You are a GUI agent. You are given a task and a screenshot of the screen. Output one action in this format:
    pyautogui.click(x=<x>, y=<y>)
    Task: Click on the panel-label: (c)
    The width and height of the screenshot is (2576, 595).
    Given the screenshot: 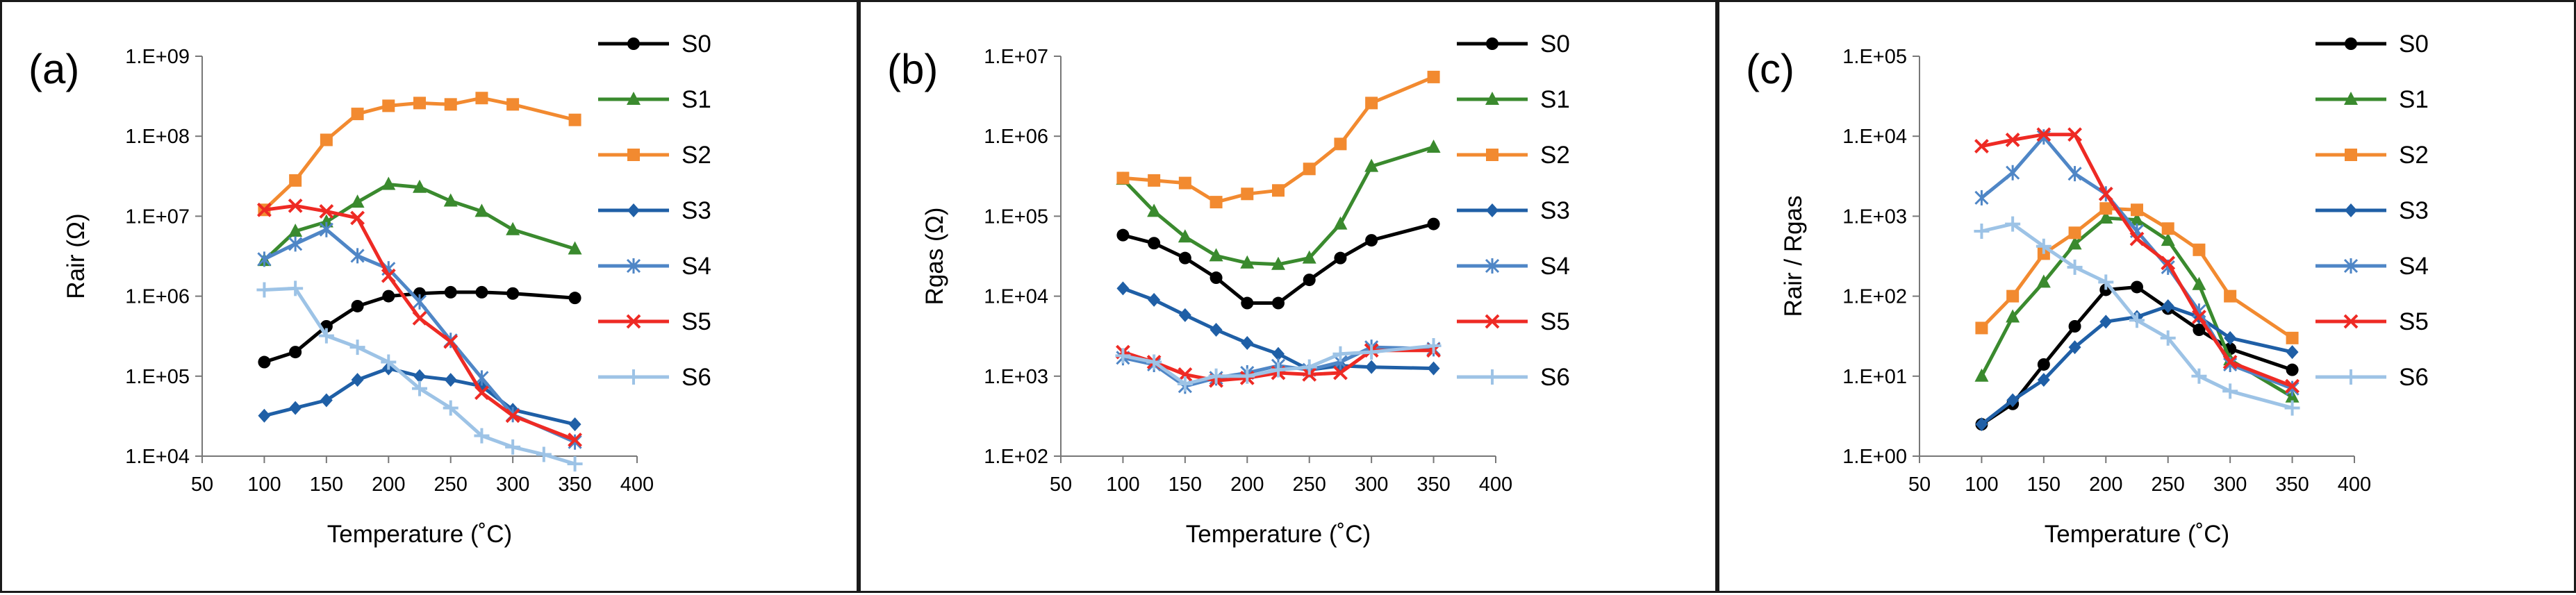 What is the action you would take?
    pyautogui.click(x=1770, y=69)
    